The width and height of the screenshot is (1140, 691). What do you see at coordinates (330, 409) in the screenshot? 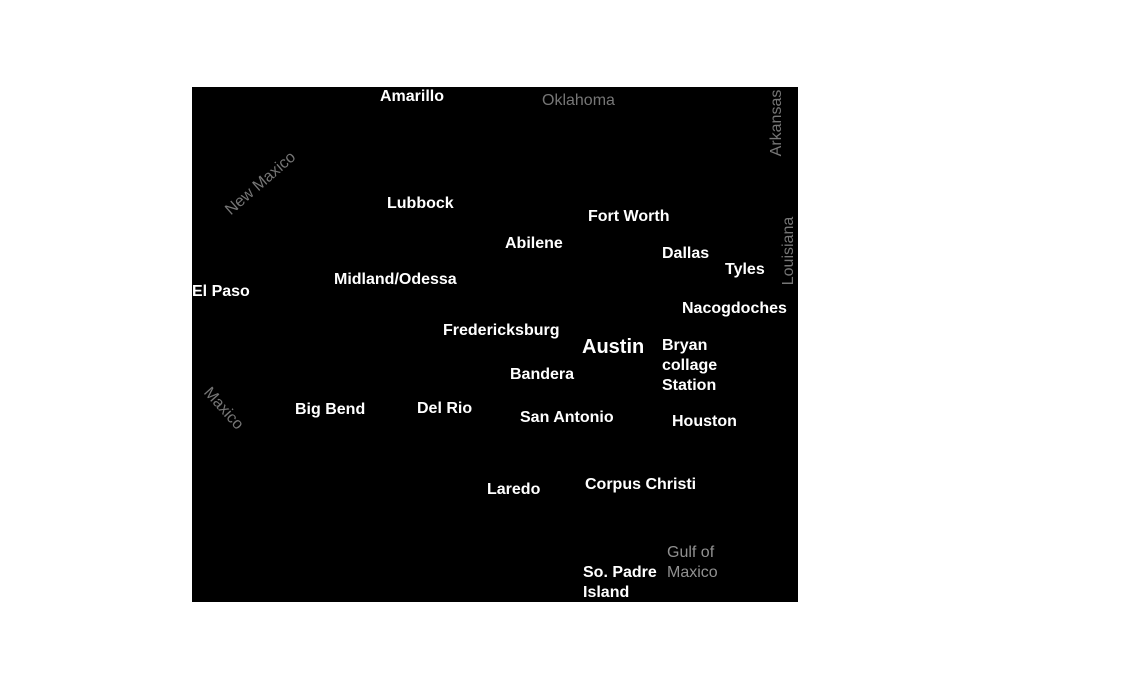
I see `city-label-big-bend: Big Bend` at bounding box center [330, 409].